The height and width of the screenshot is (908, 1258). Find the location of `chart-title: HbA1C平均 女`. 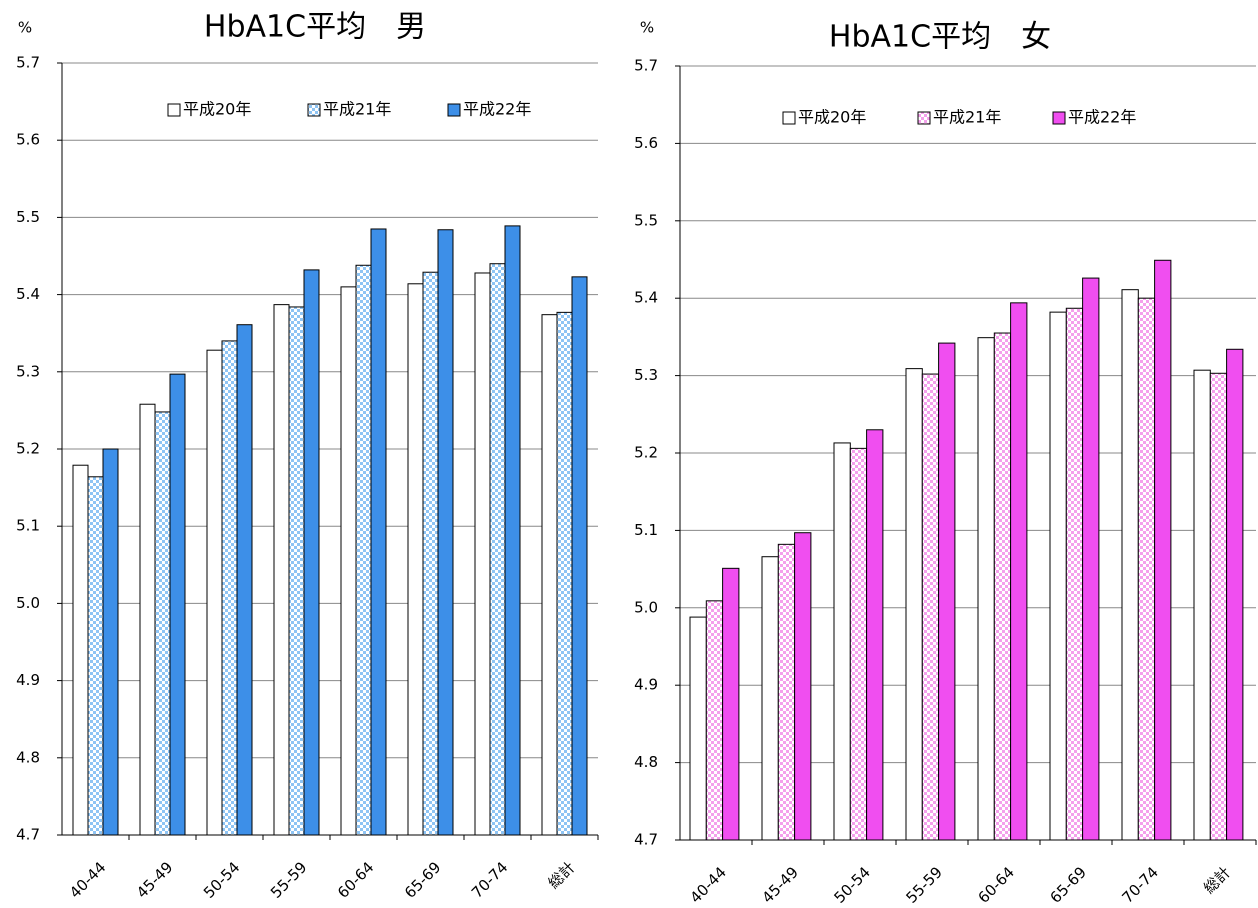

chart-title: HbA1C平均 女 is located at coordinates (940, 37).